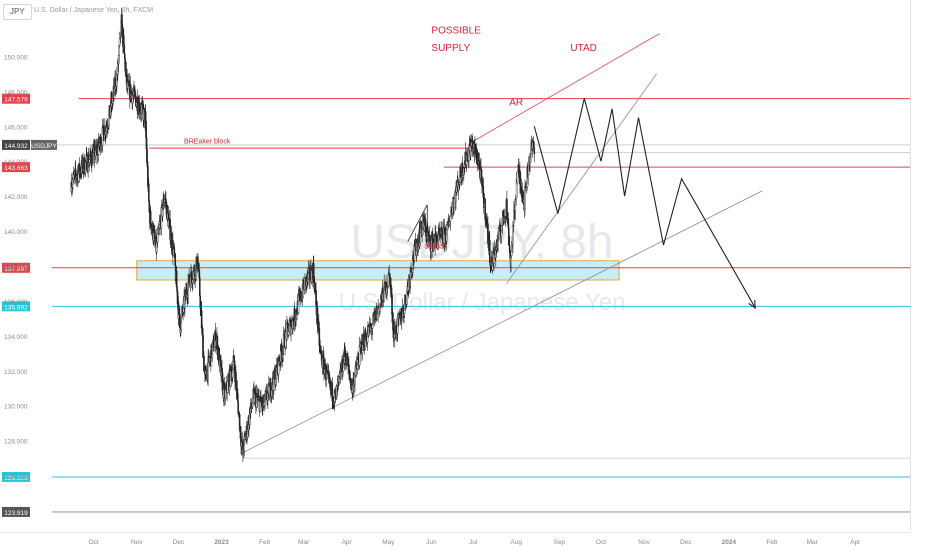 This screenshot has width=932, height=550. I want to click on y-tick-label: 136.000, so click(16, 302).